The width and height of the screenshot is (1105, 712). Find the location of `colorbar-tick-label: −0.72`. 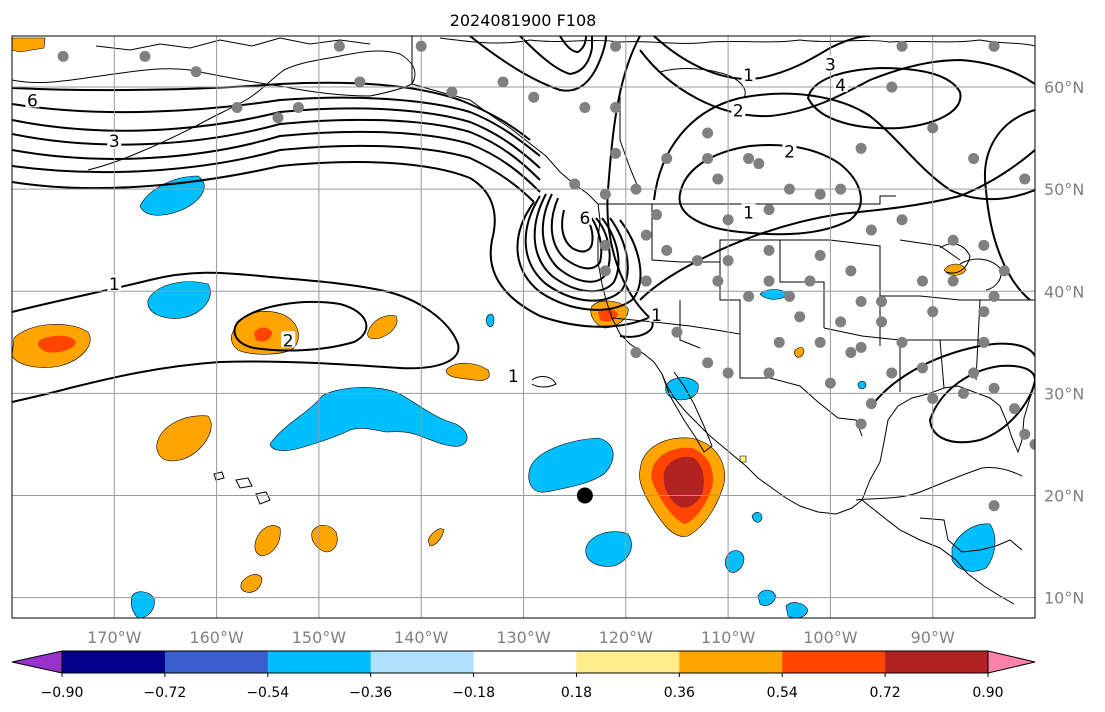

colorbar-tick-label: −0.72 is located at coordinates (164, 693).